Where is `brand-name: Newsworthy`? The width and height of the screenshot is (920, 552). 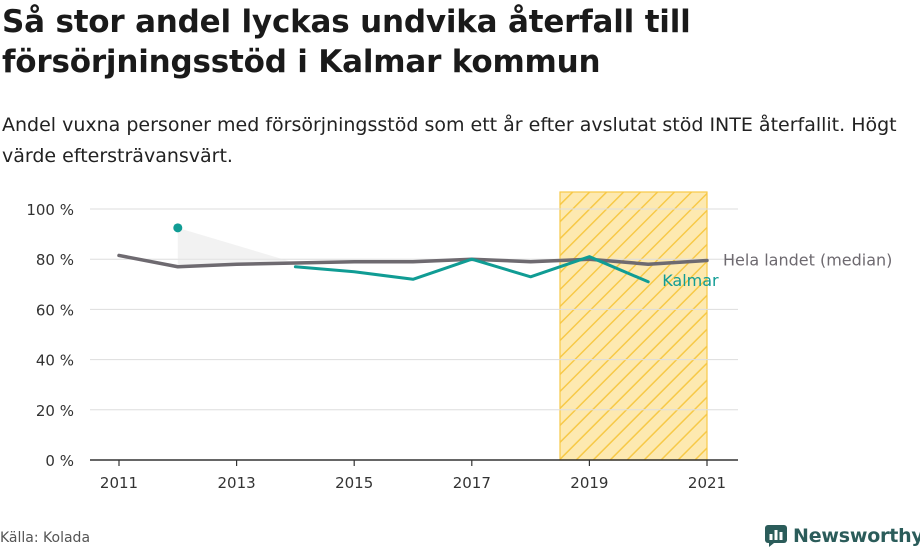
brand-name: Newsworthy is located at coordinates (856, 536).